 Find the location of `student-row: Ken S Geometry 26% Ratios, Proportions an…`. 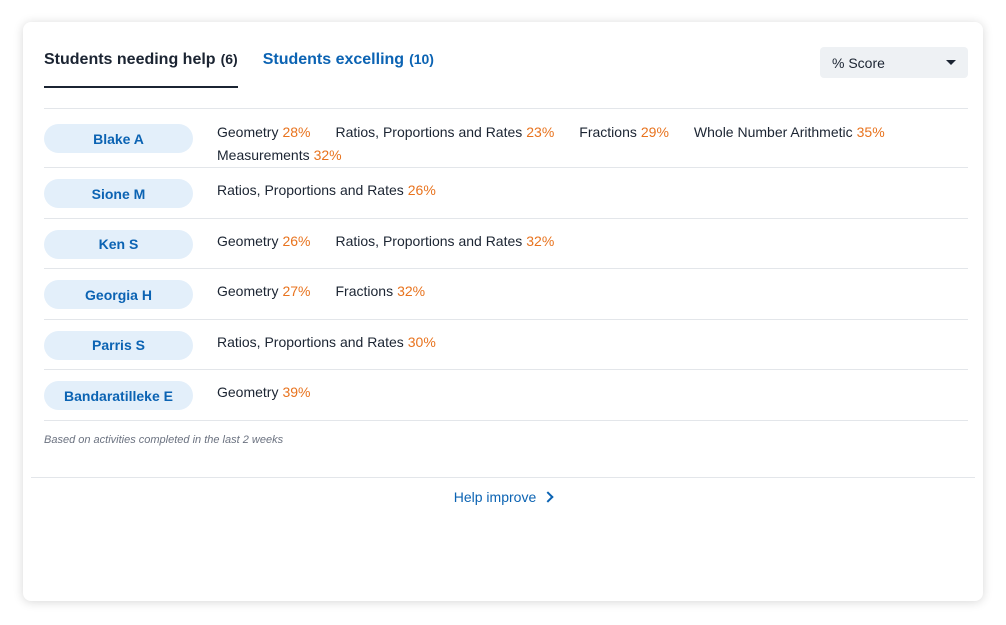

student-row: Ken S Geometry 26% Ratios, Proportions an… is located at coordinates (506, 244).